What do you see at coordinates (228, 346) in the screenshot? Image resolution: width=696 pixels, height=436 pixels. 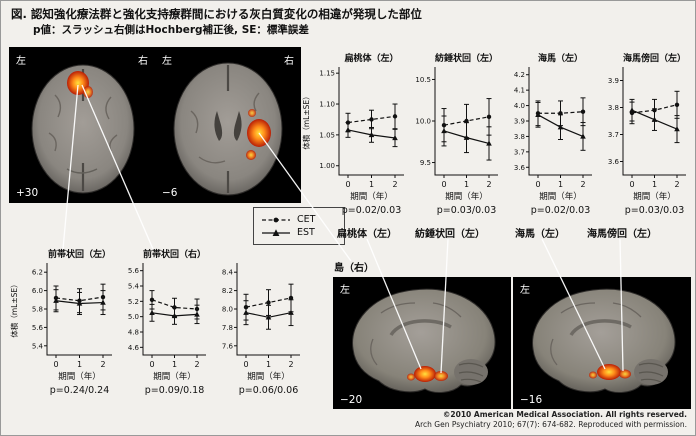 I see `svg-text: 7.6` at bounding box center [228, 346].